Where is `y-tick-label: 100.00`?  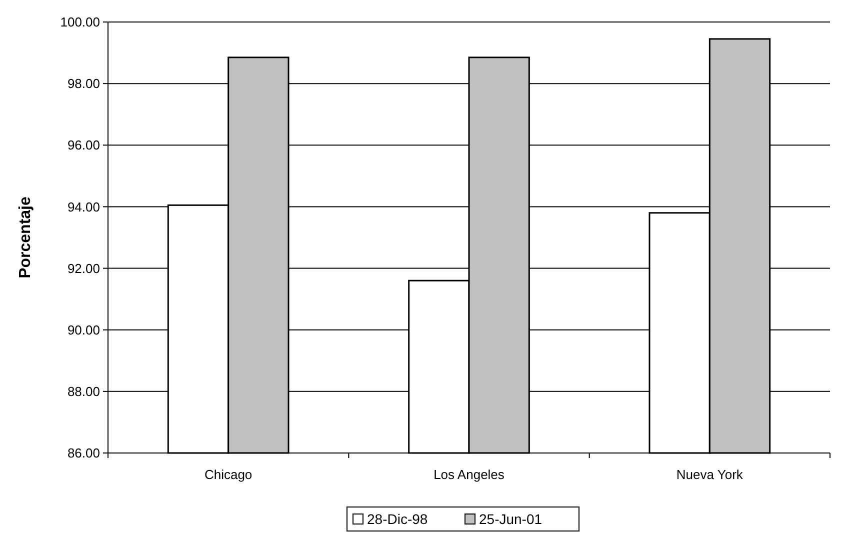 y-tick-label: 100.00 is located at coordinates (80, 22).